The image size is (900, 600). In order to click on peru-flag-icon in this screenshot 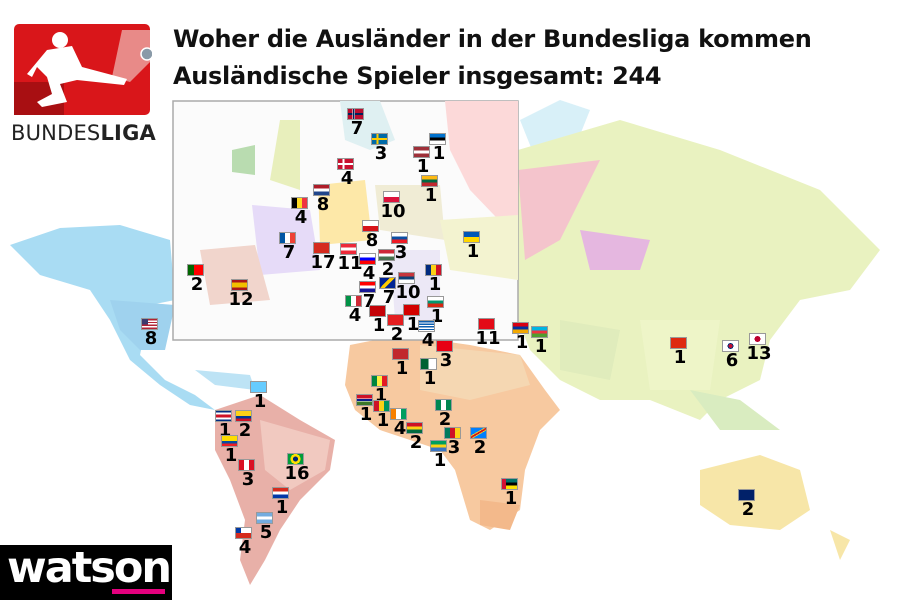, I will do `click(246, 465)`.